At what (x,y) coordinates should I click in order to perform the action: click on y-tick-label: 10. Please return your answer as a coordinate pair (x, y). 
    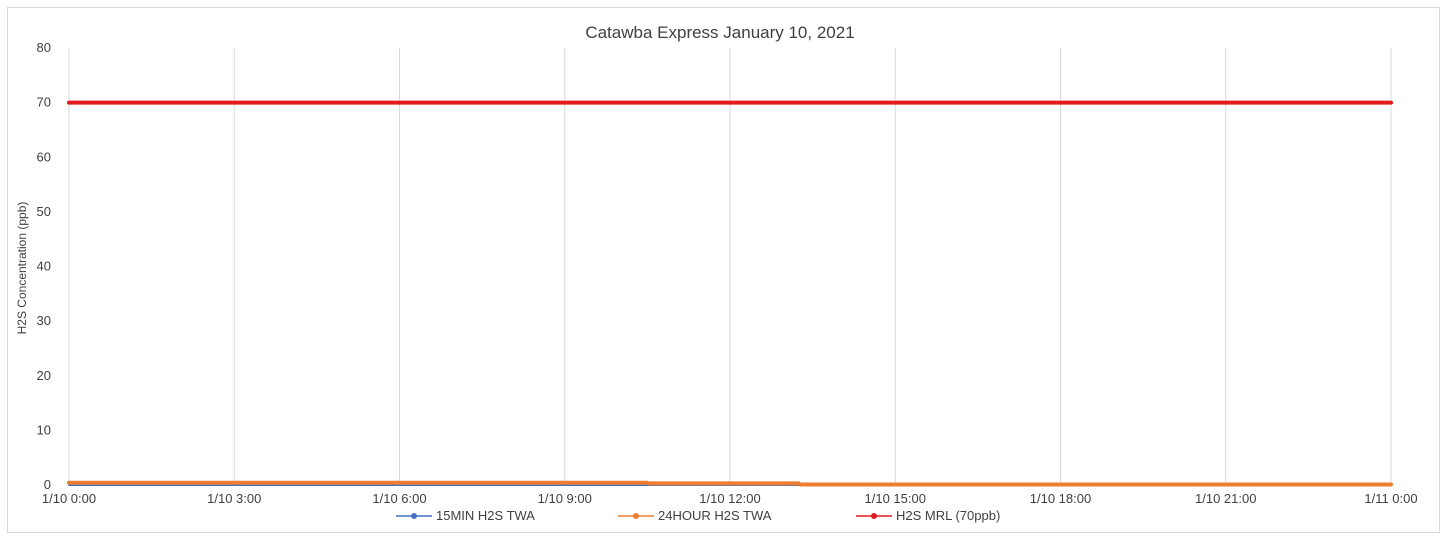
    Looking at the image, I should click on (44, 429).